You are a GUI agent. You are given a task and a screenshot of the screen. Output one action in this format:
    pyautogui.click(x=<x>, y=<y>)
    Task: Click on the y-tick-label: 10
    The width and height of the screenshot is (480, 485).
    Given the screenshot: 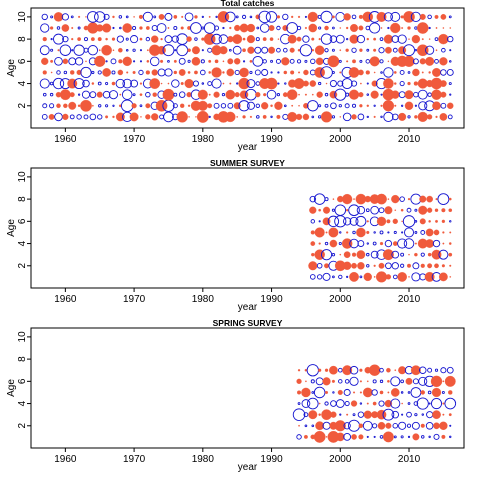 What is the action you would take?
    pyautogui.click(x=22, y=17)
    